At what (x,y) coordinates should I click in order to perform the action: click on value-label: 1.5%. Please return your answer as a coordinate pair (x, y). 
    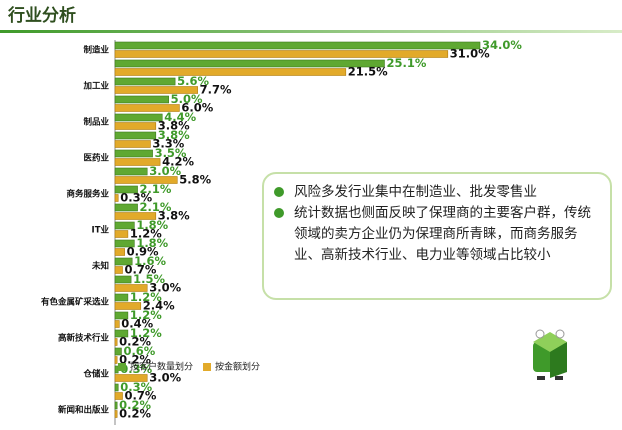
    Looking at the image, I should click on (149, 279).